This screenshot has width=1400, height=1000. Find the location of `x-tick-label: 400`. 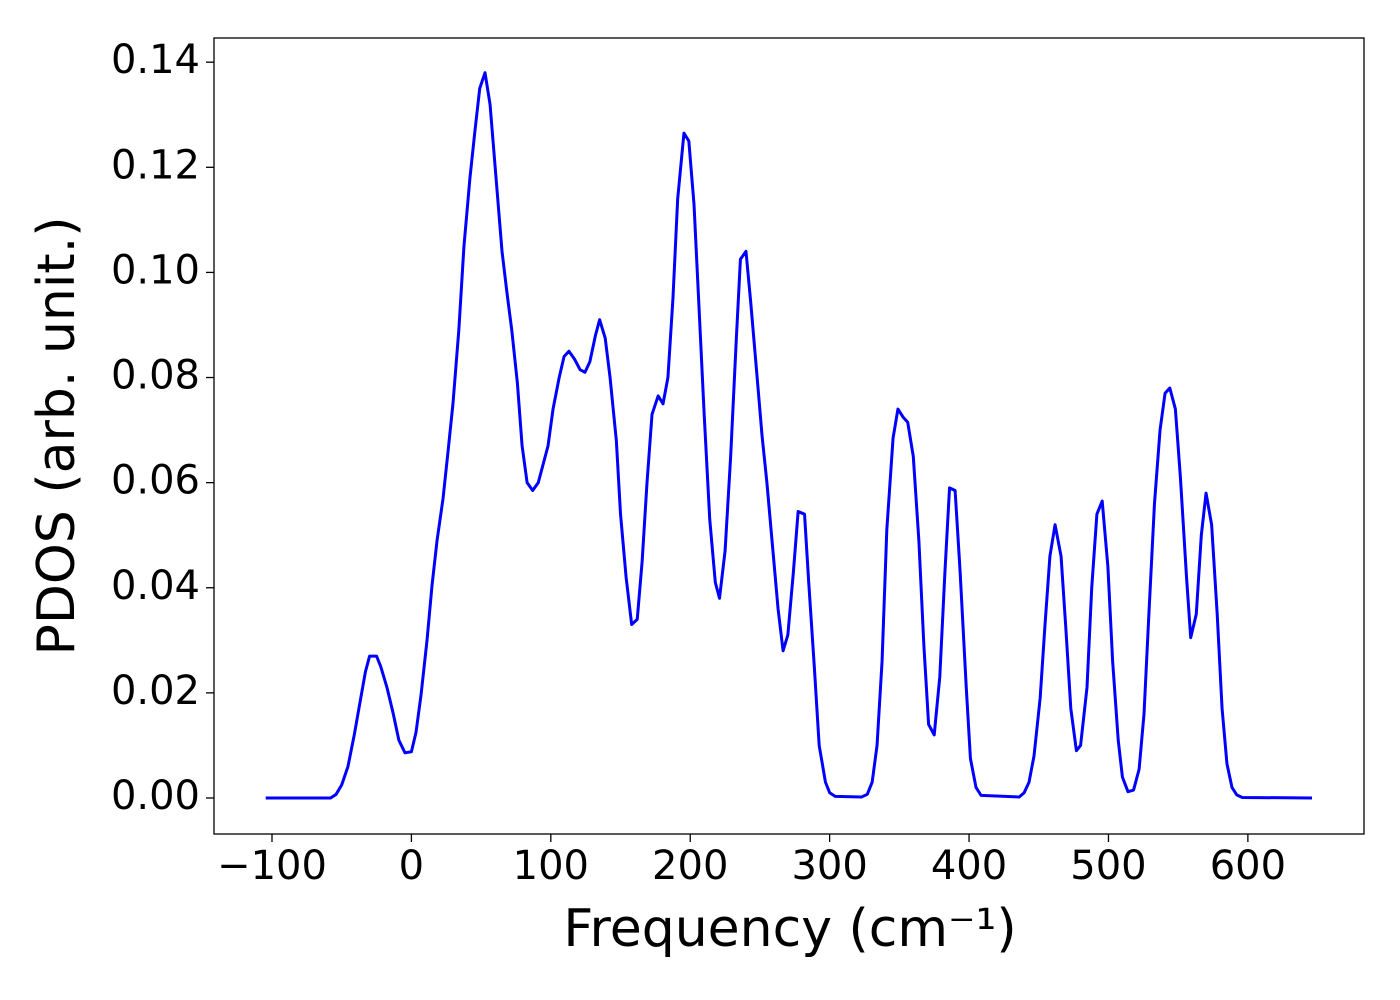

x-tick-label: 400 is located at coordinates (969, 866).